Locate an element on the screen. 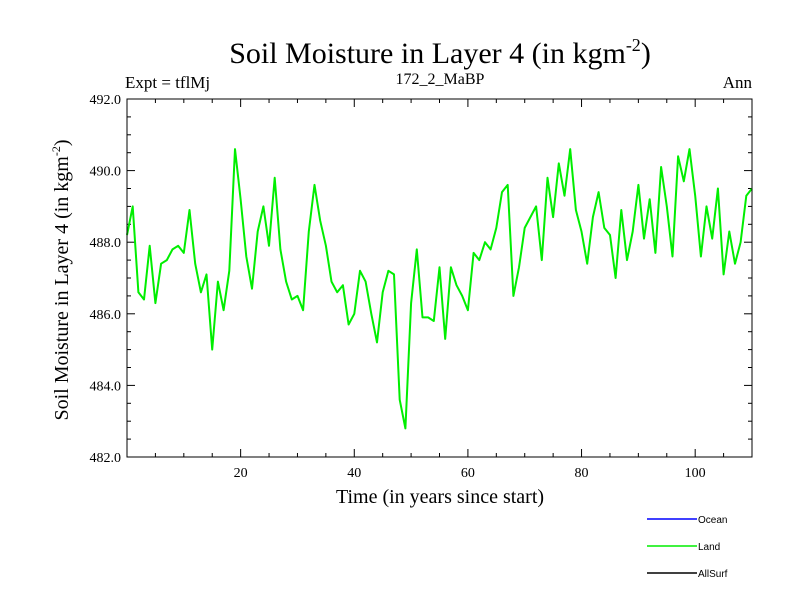  y-tick-label: 488.0 is located at coordinates (106, 243).